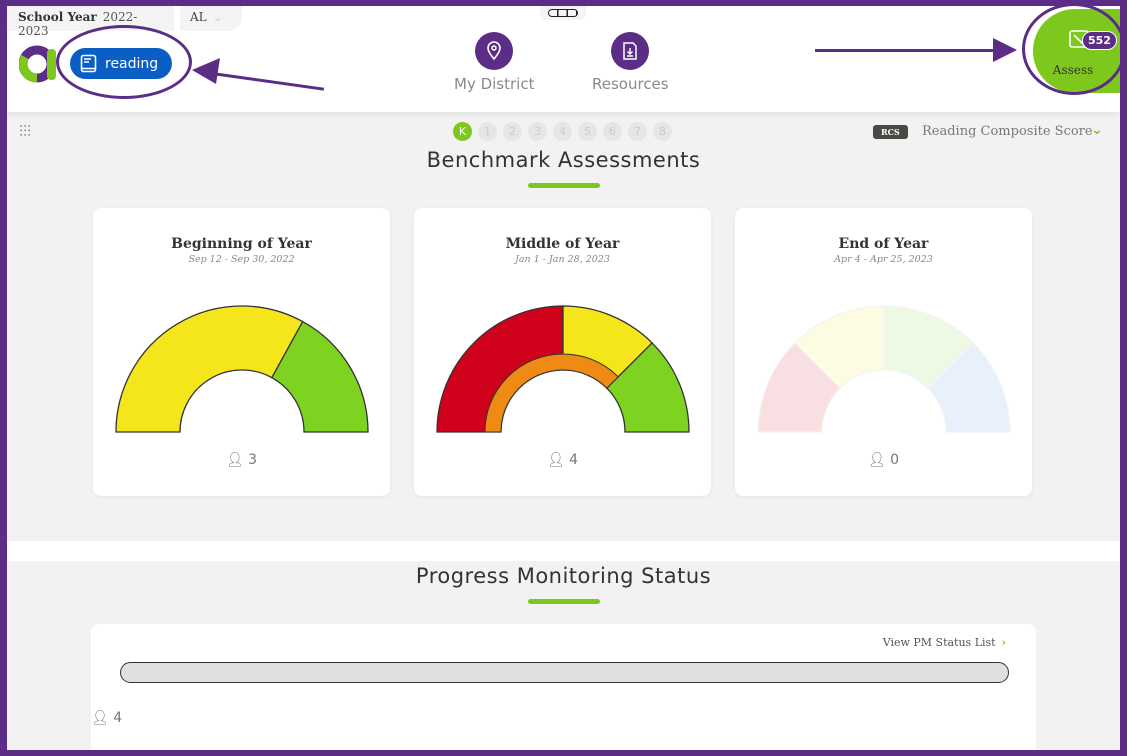  What do you see at coordinates (630, 62) in the screenshot?
I see `nav-resources: Resources` at bounding box center [630, 62].